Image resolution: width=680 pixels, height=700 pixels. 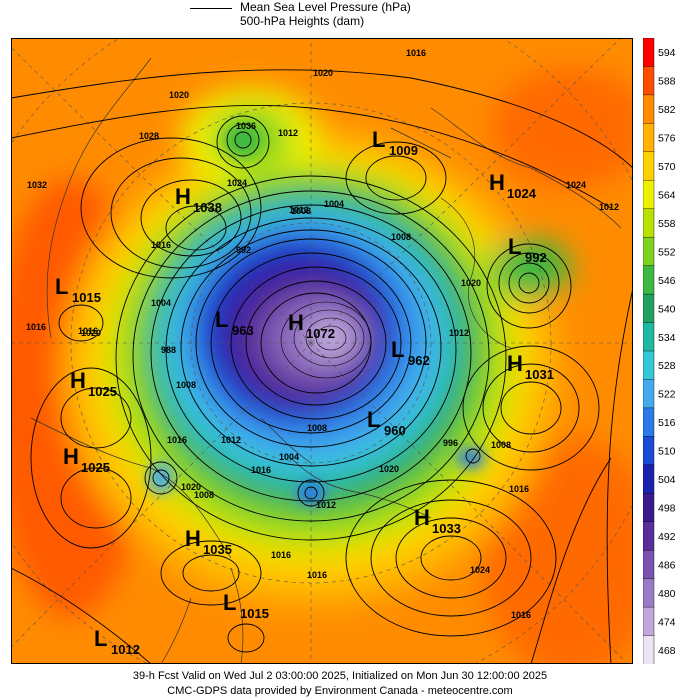 I want to click on pressure-center: L 962, so click(x=410, y=352).